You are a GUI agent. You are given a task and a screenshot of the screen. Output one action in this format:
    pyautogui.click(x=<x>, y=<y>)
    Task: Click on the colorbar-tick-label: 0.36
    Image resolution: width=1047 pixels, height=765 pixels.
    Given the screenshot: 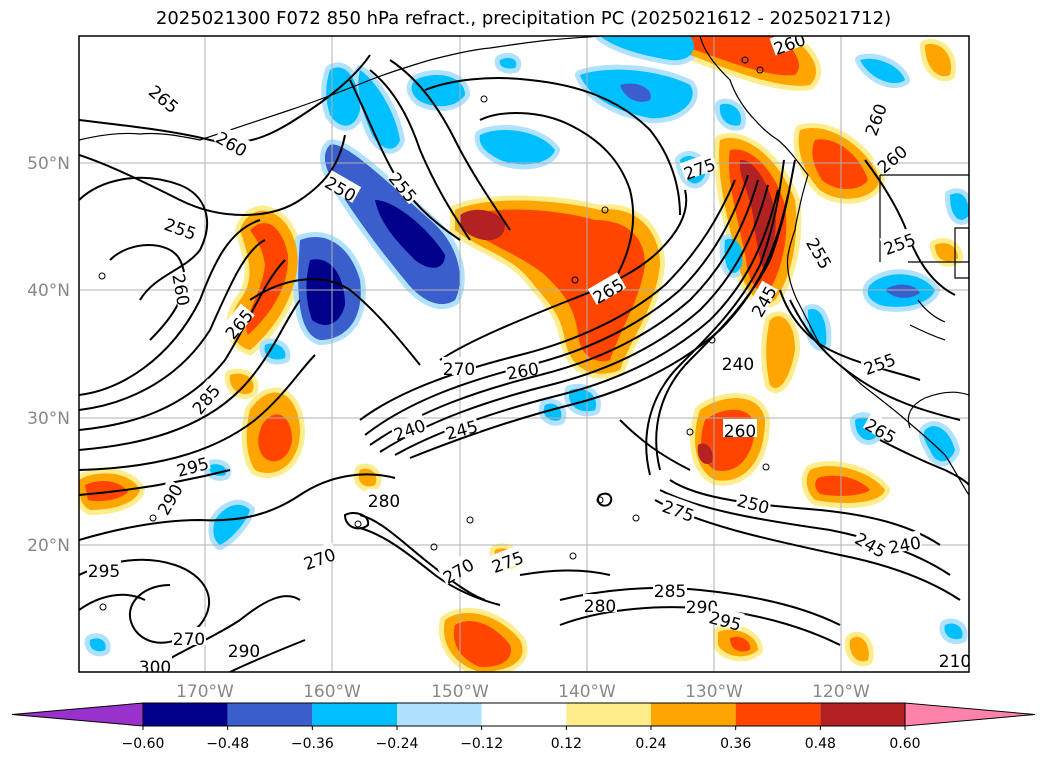 What is the action you would take?
    pyautogui.click(x=735, y=744)
    